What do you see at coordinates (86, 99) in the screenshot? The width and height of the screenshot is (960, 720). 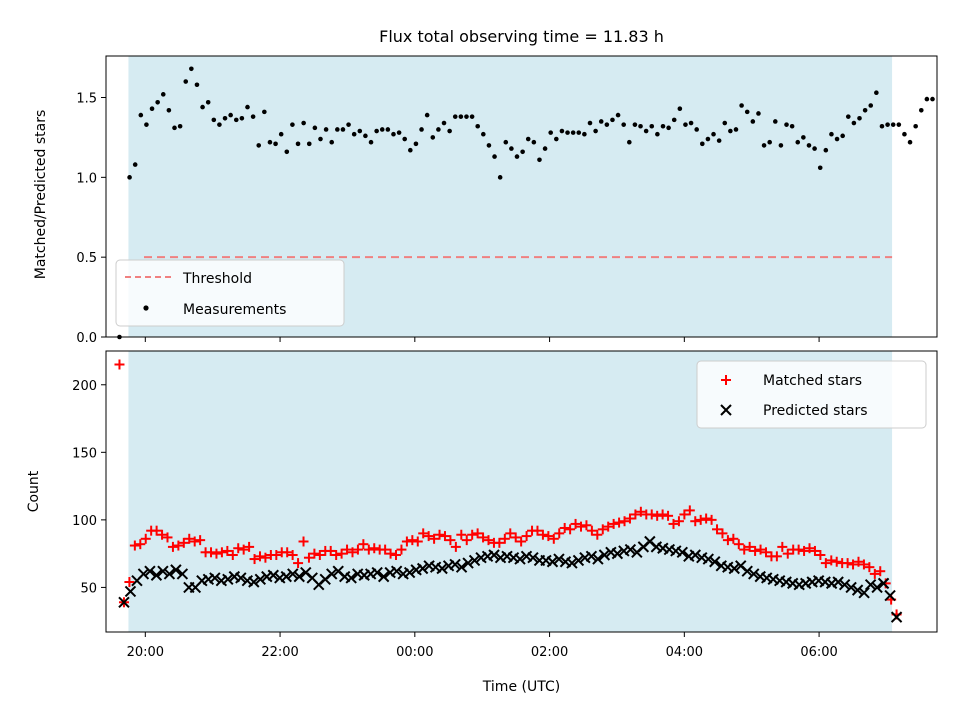 I see `top-y-tick-label: 1.5` at bounding box center [86, 99].